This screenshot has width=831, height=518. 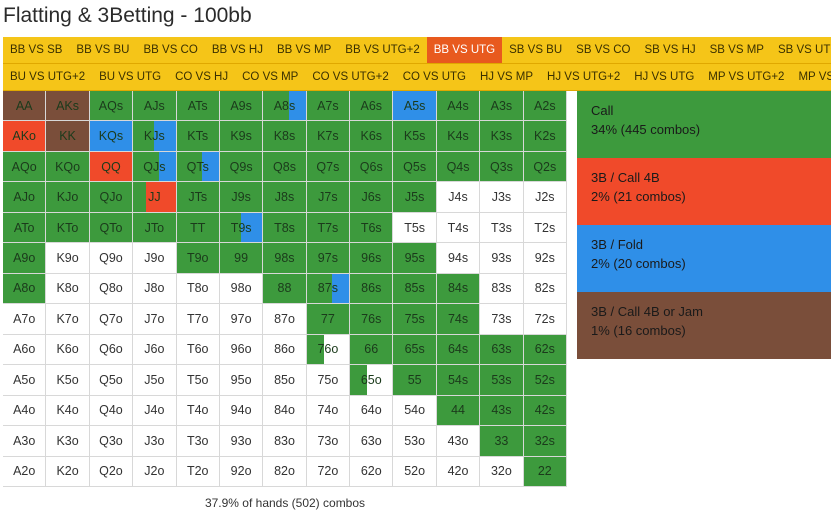 I want to click on hand-cell-88: 88, so click(x=285, y=289).